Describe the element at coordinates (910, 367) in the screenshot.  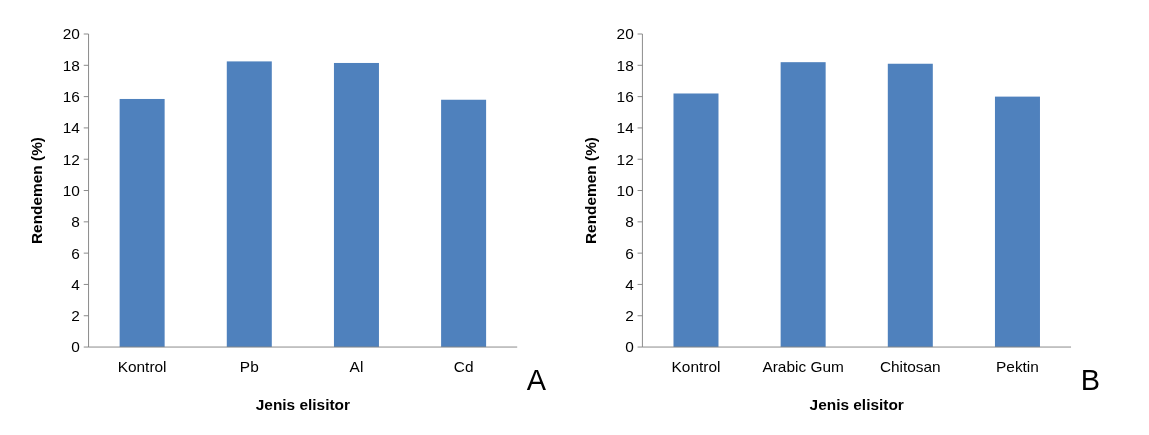
I see `x-tick-label: Chitosan` at that location.